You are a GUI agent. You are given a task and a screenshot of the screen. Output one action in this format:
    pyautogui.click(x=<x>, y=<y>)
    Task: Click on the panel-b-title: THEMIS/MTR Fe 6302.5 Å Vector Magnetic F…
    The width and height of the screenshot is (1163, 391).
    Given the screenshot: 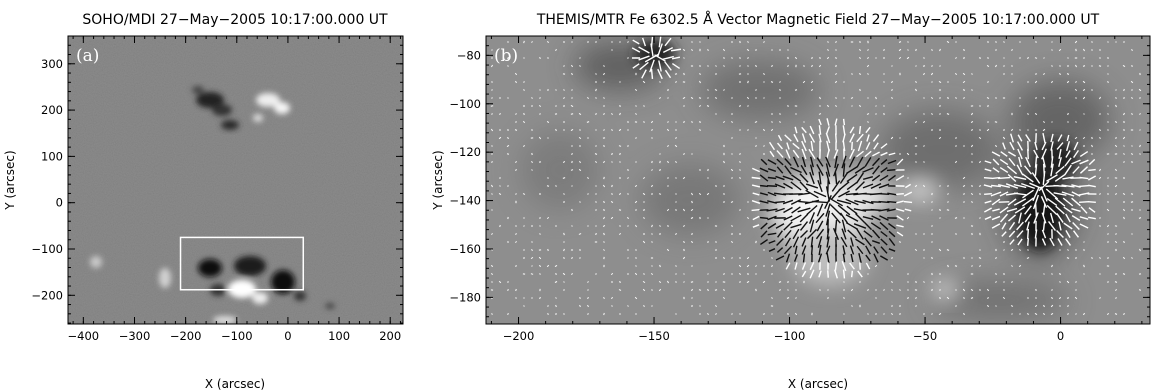 What is the action you would take?
    pyautogui.click(x=818, y=19)
    